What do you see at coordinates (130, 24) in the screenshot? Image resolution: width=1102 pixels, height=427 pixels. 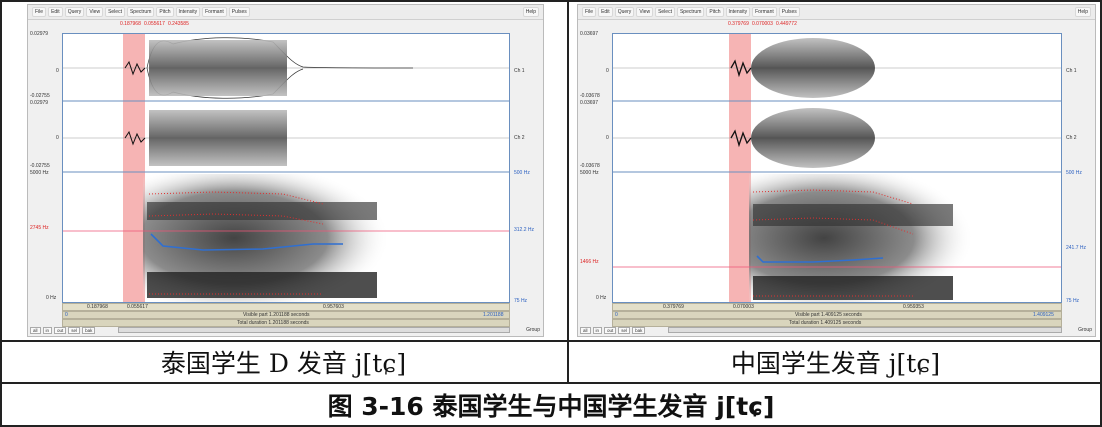 I see `selection-start-time: 0.187968` at bounding box center [130, 24].